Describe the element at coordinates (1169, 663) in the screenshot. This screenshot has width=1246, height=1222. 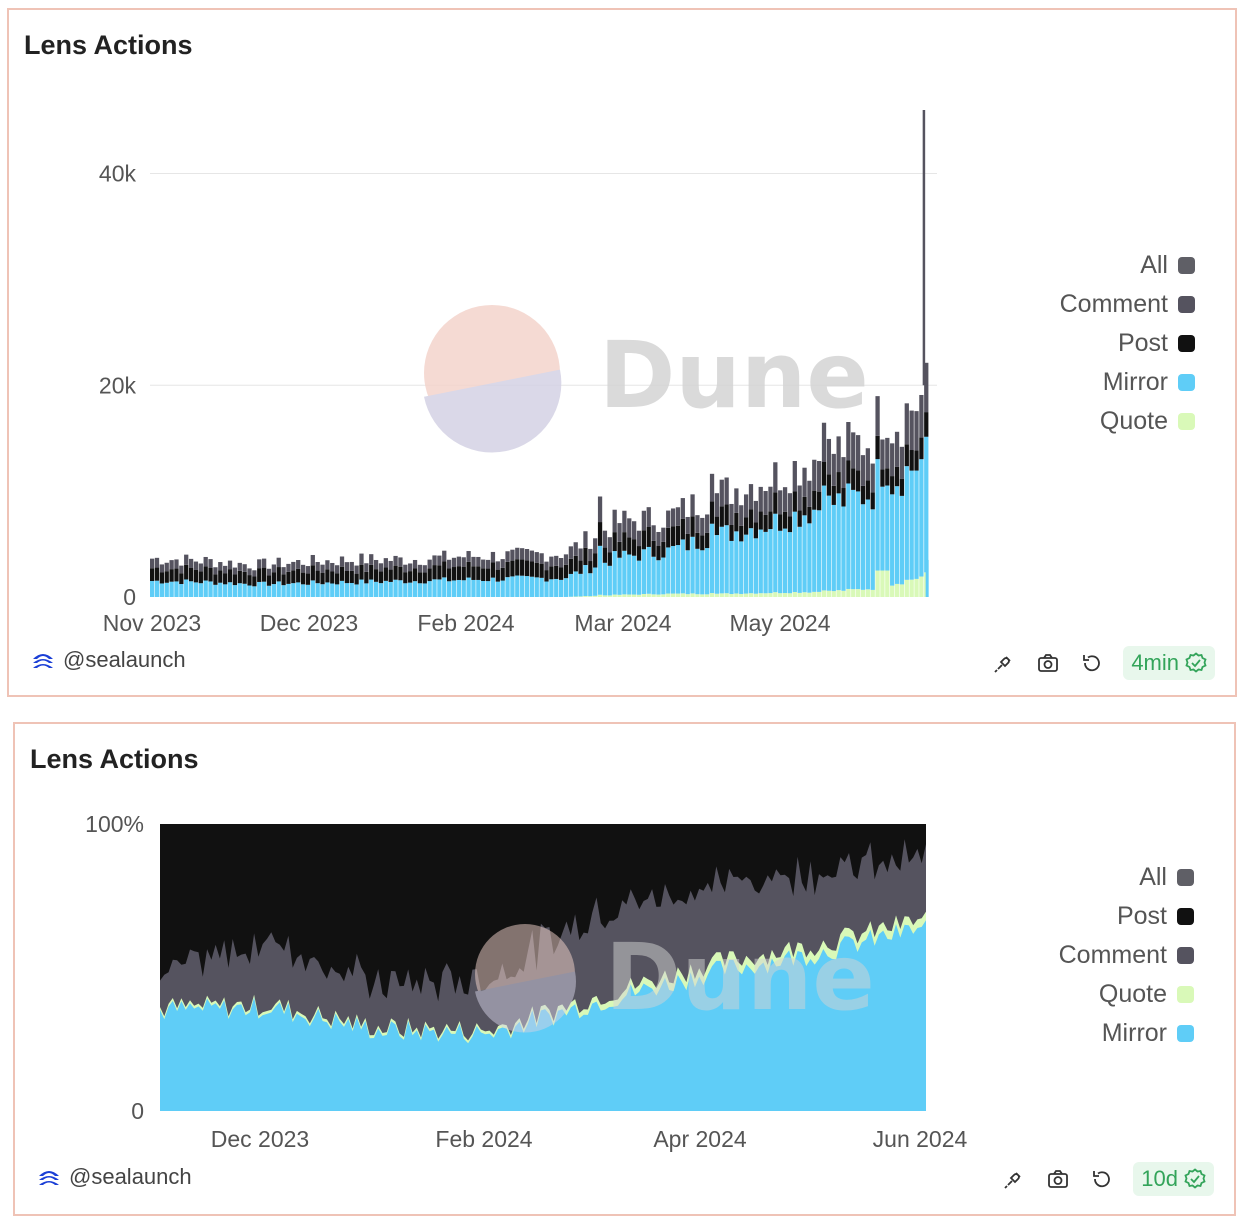
I see `refresh-badge: 4min` at that location.